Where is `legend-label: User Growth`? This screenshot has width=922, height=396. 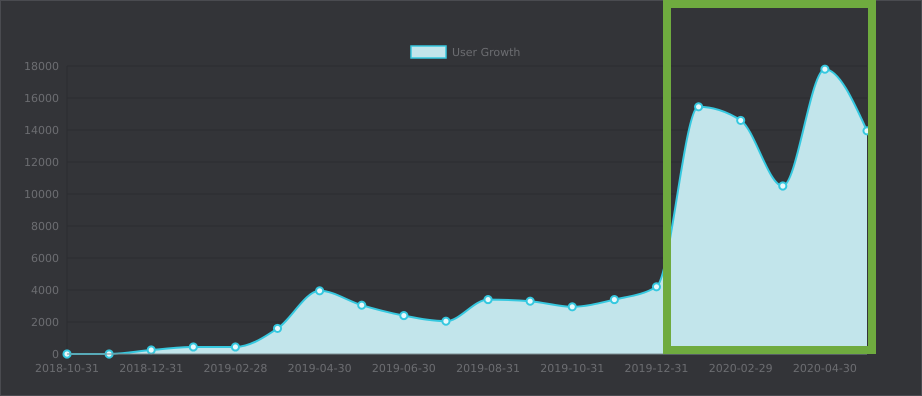 legend-label: User Growth is located at coordinates (486, 52).